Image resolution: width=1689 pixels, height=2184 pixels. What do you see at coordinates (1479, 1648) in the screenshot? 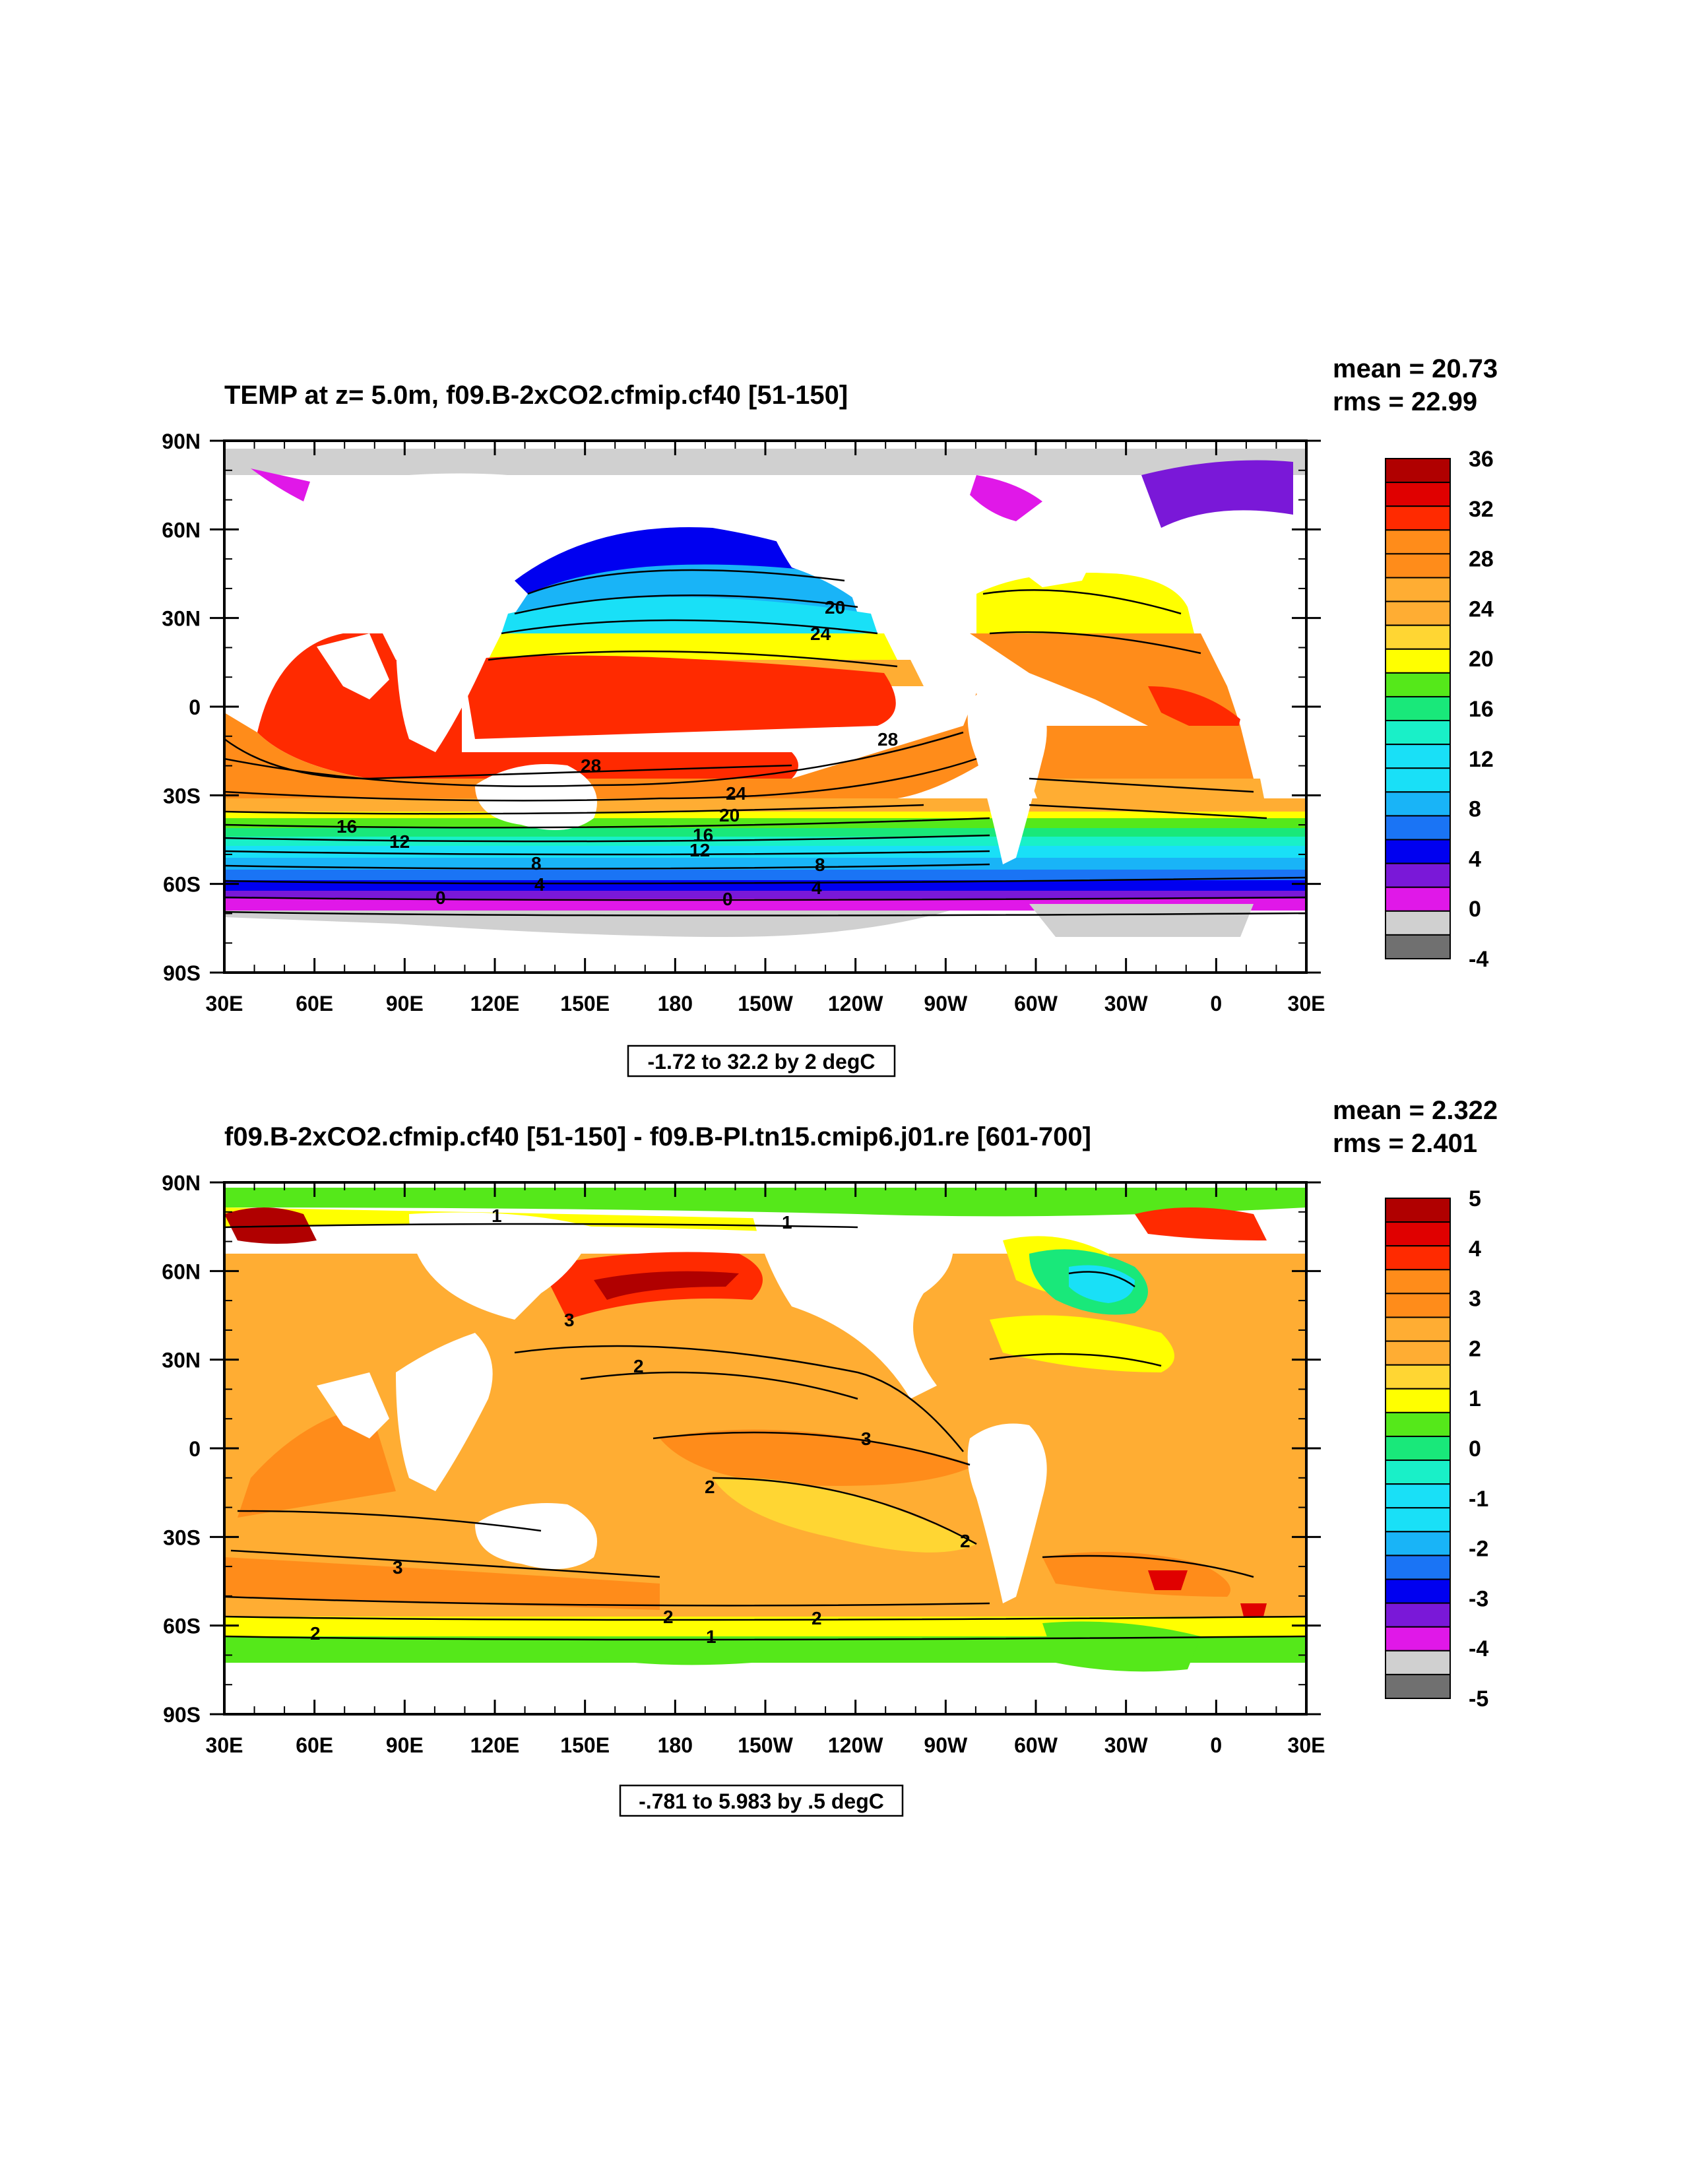
I see `colorbar-label: -4` at bounding box center [1479, 1648].